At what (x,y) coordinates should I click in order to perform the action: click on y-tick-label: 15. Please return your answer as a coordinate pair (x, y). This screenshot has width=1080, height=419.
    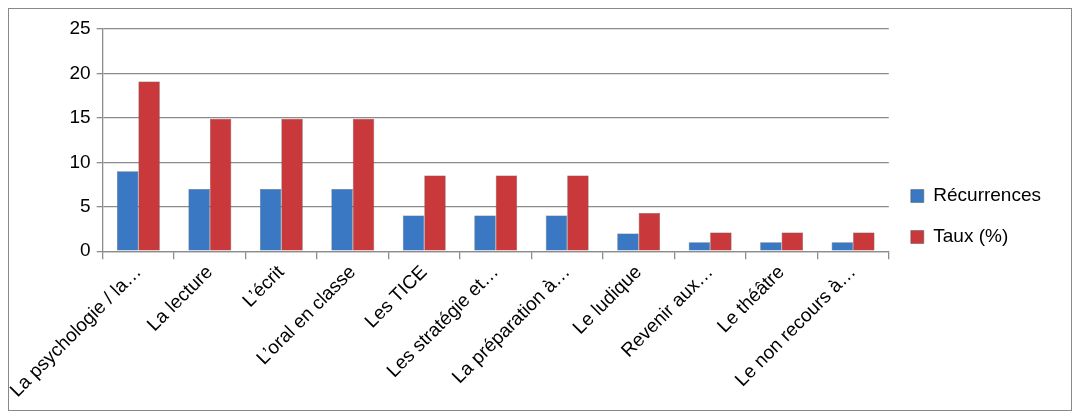
    Looking at the image, I should click on (80, 117).